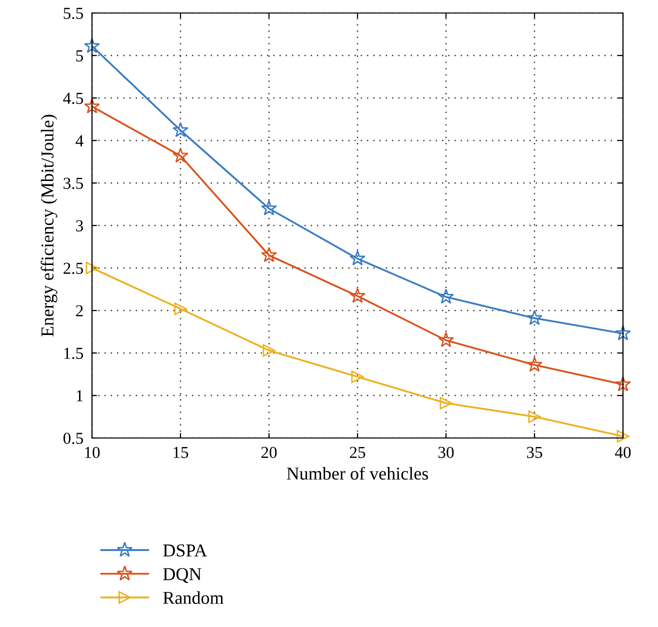  What do you see at coordinates (92, 452) in the screenshot?
I see `x-tick-label: 10` at bounding box center [92, 452].